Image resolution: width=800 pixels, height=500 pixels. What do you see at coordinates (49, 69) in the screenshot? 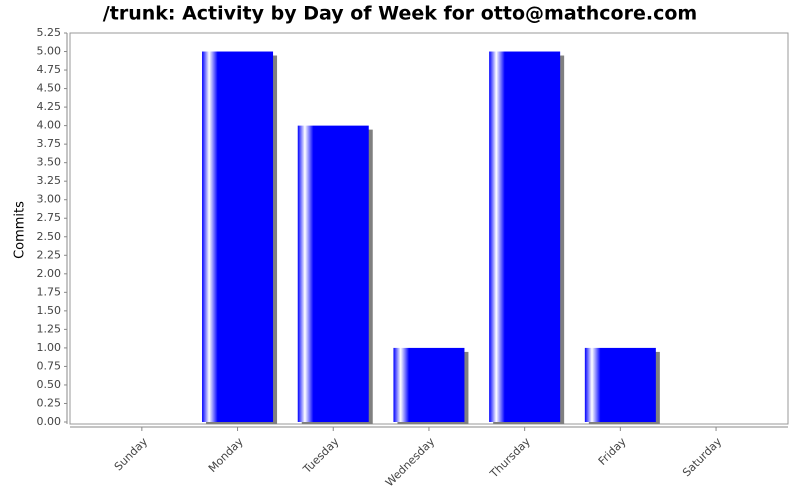
I see `y-tick-label: 4.75` at bounding box center [49, 69].